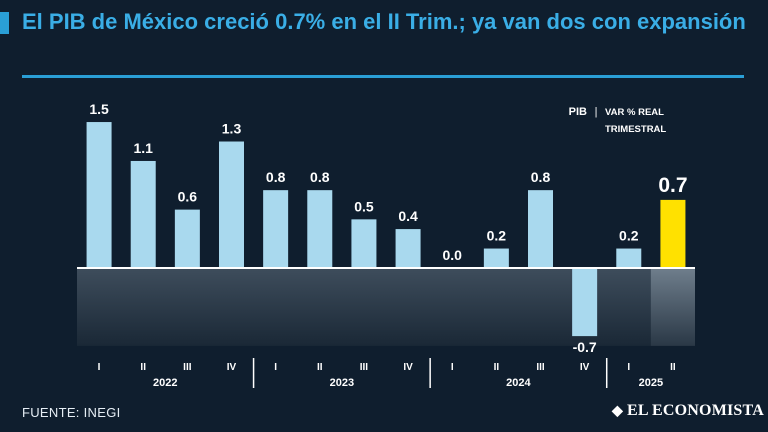  I want to click on title-divider, so click(383, 76).